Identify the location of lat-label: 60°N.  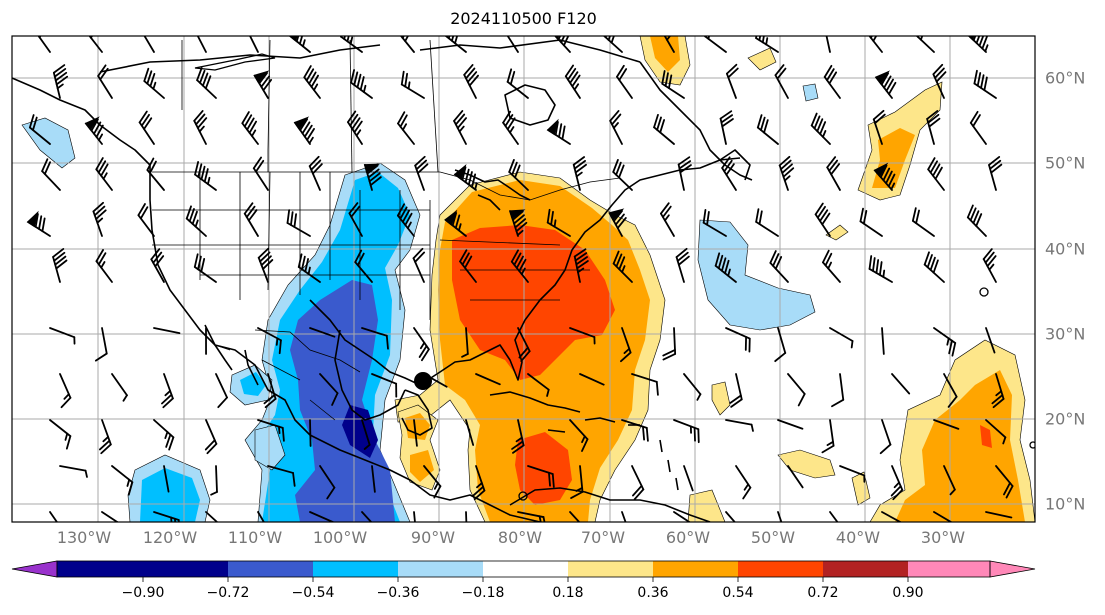
(1065, 78).